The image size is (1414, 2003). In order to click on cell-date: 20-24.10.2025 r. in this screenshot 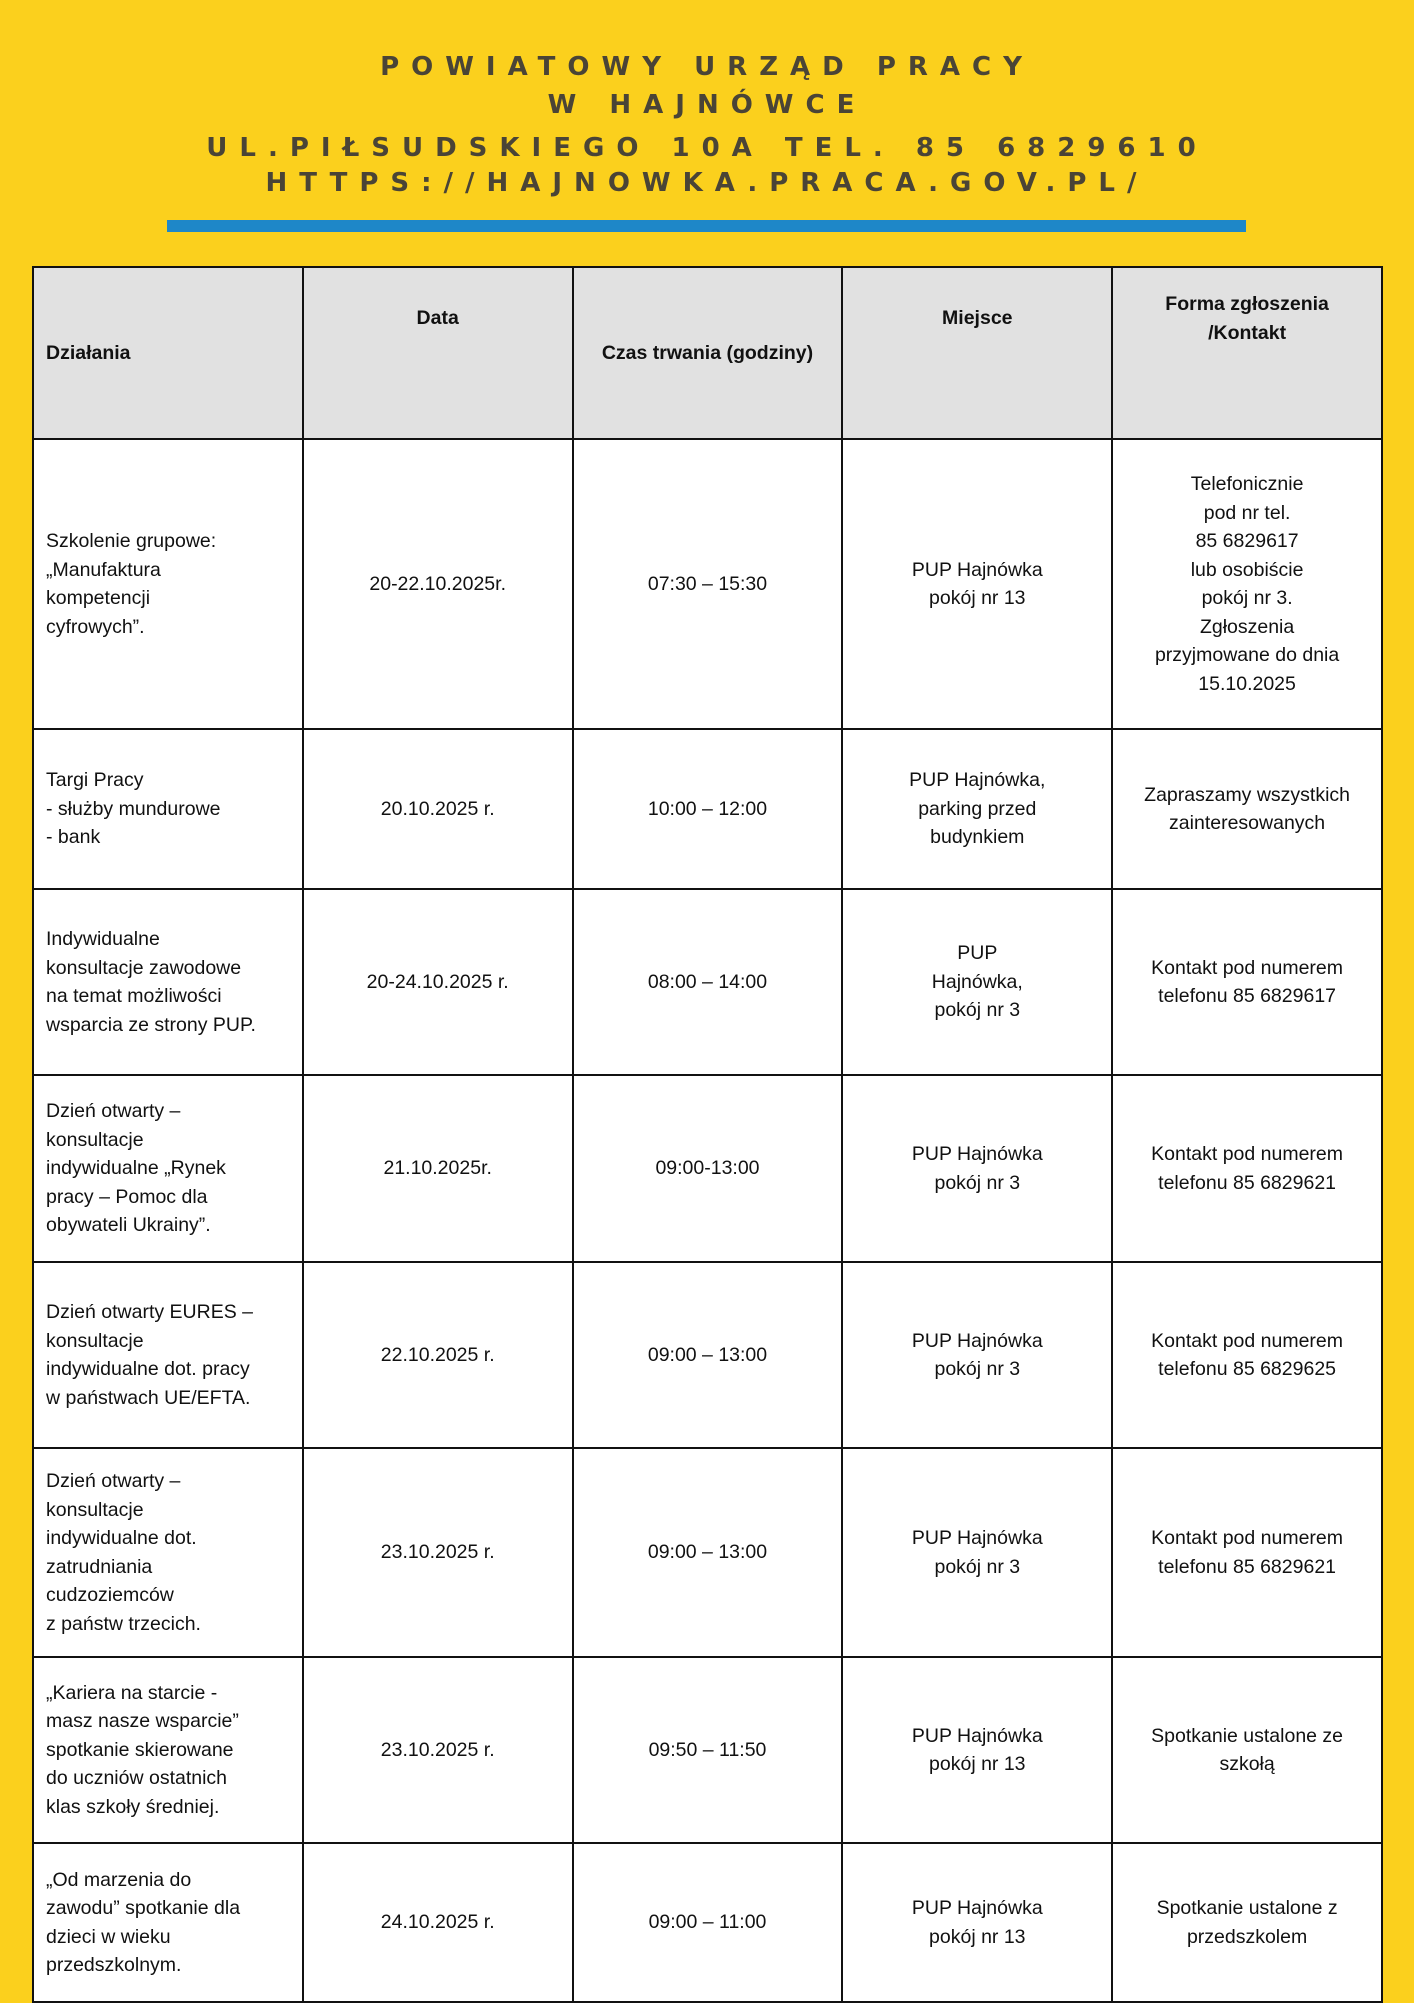, I will do `click(437, 982)`.